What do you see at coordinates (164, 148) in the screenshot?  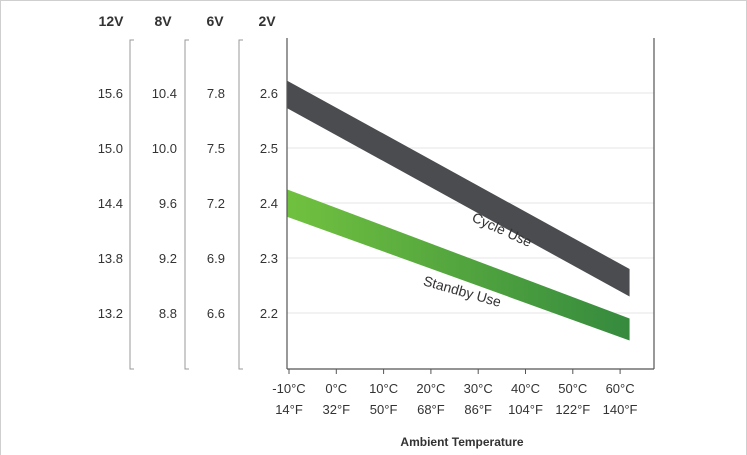 I see `y-tick-label: 10.0` at bounding box center [164, 148].